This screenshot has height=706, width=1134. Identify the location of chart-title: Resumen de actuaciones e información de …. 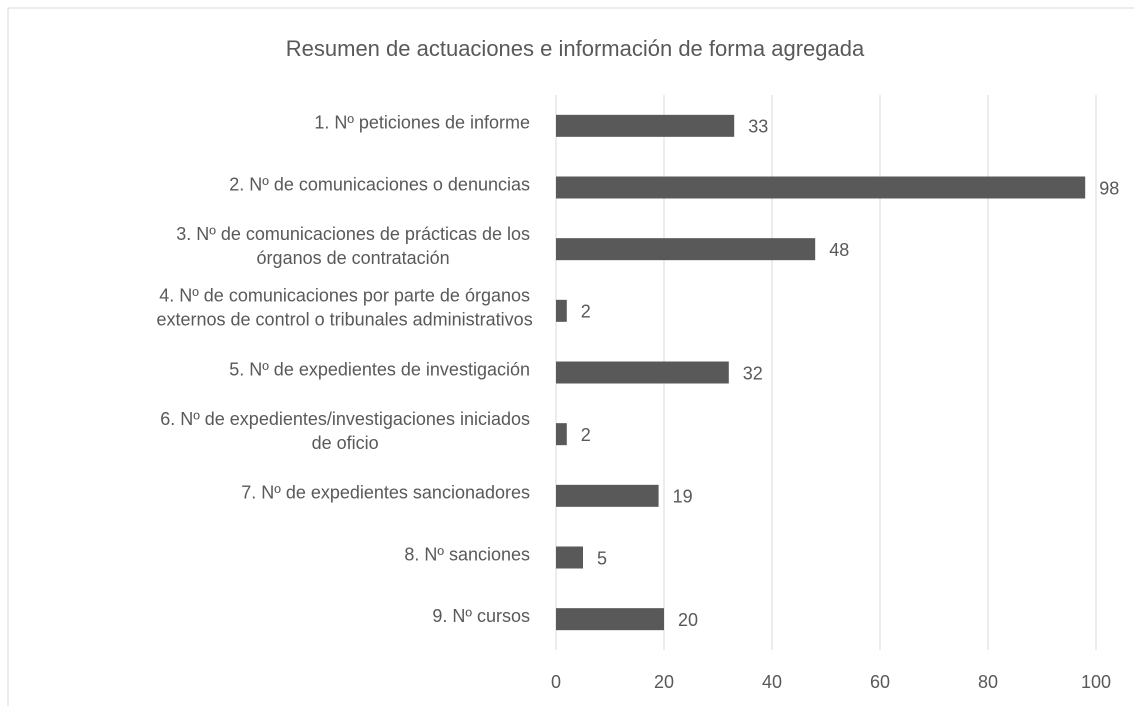
(575, 48).